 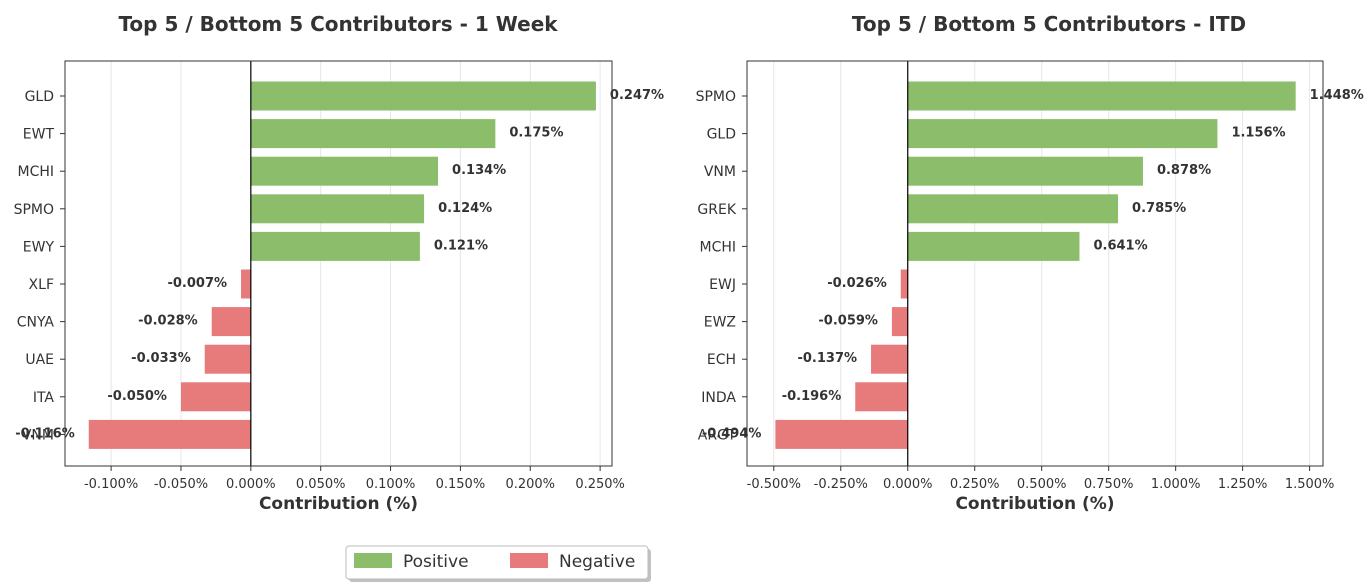 What do you see at coordinates (1337, 95) in the screenshot?
I see `value-label: 1.448%` at bounding box center [1337, 95].